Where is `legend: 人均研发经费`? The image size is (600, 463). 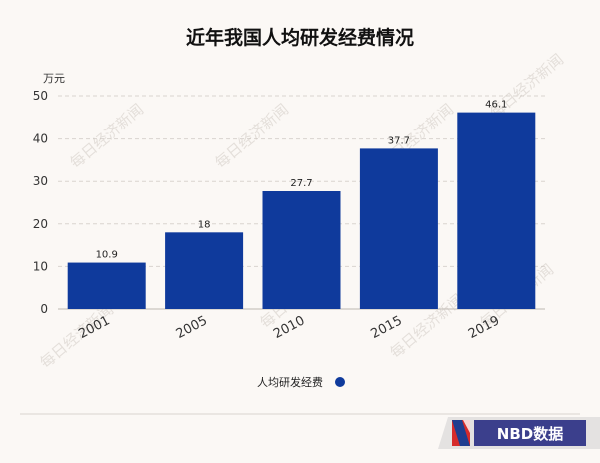
legend: 人均研发经费 is located at coordinates (301, 382).